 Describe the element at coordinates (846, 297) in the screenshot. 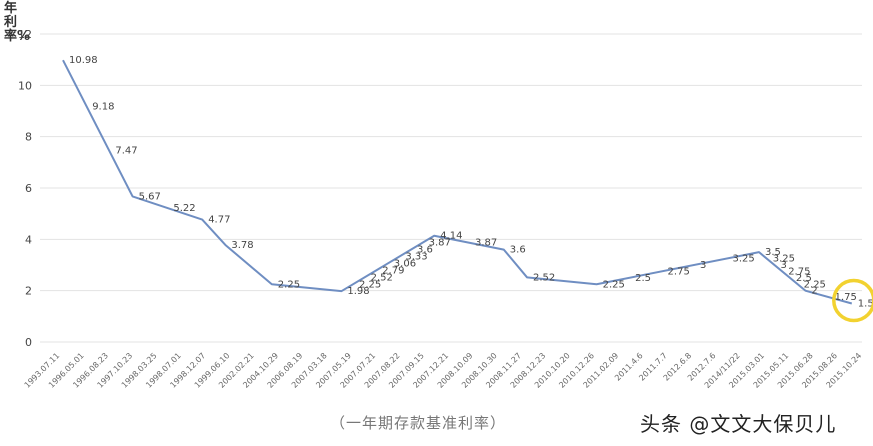

I see `data-label: 1.75` at that location.